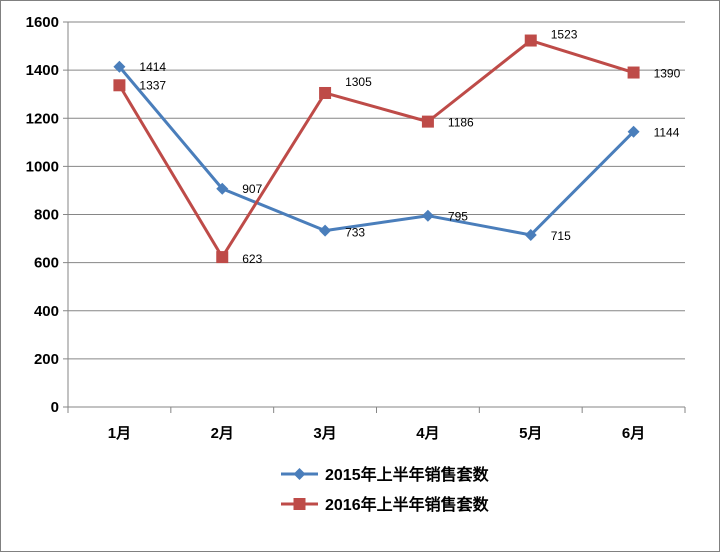  Describe the element at coordinates (530, 433) in the screenshot. I see `x-tick-label: 5月` at that location.